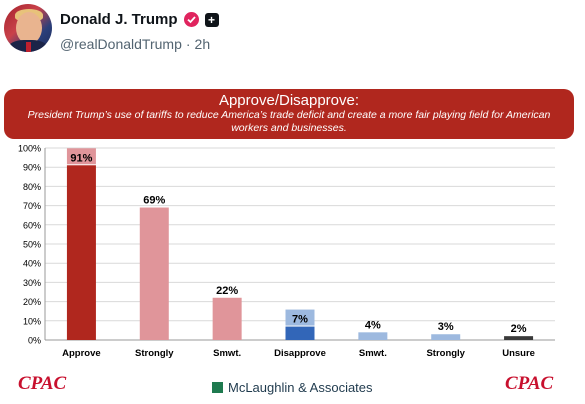 Image resolution: width=585 pixels, height=404 pixels. What do you see at coordinates (529, 383) in the screenshot?
I see `cpac-logo-right: CPAC` at bounding box center [529, 383].